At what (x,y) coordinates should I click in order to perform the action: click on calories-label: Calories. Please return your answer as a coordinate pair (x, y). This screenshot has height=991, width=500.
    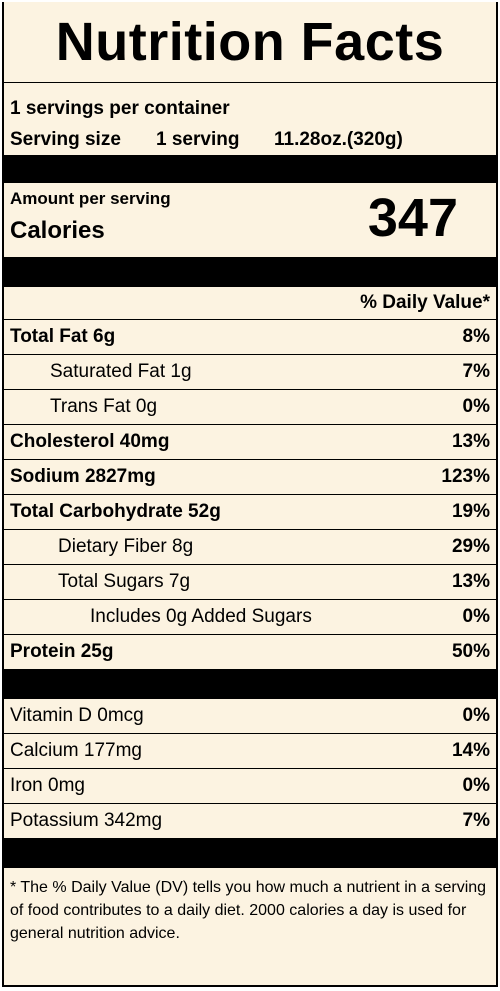
    Looking at the image, I should click on (57, 230).